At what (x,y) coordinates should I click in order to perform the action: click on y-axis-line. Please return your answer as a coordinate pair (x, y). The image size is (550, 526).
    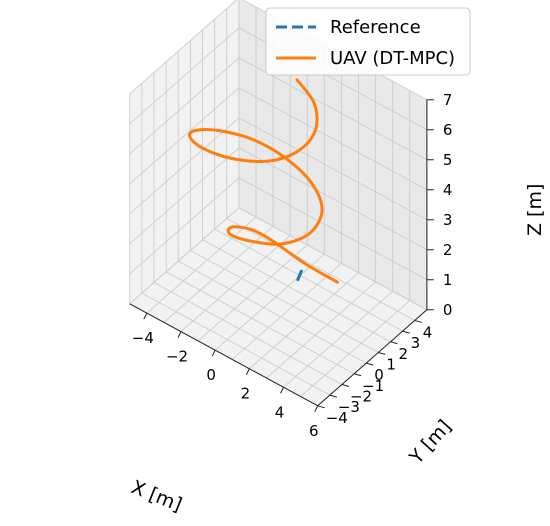
    Looking at the image, I should click on (372, 358).